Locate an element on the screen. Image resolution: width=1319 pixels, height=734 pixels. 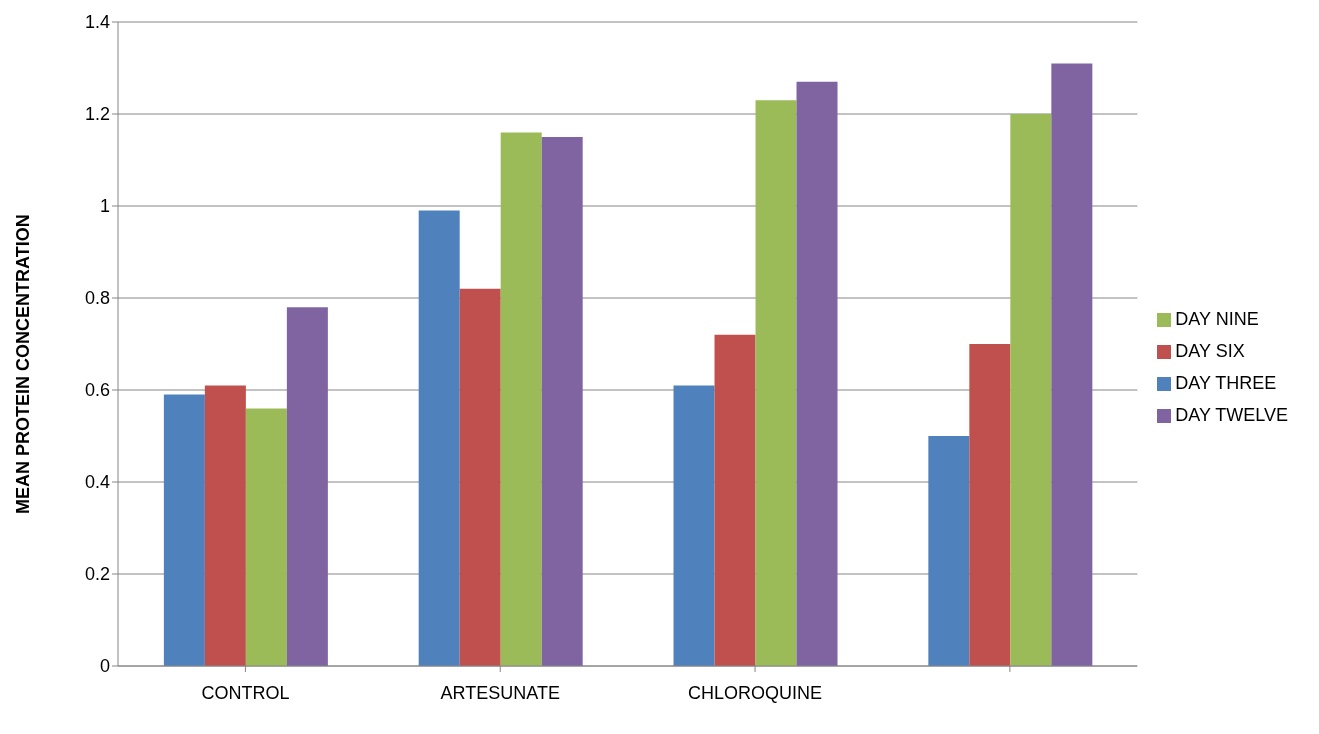
legend-label: DAY NINE is located at coordinates (1217, 319).